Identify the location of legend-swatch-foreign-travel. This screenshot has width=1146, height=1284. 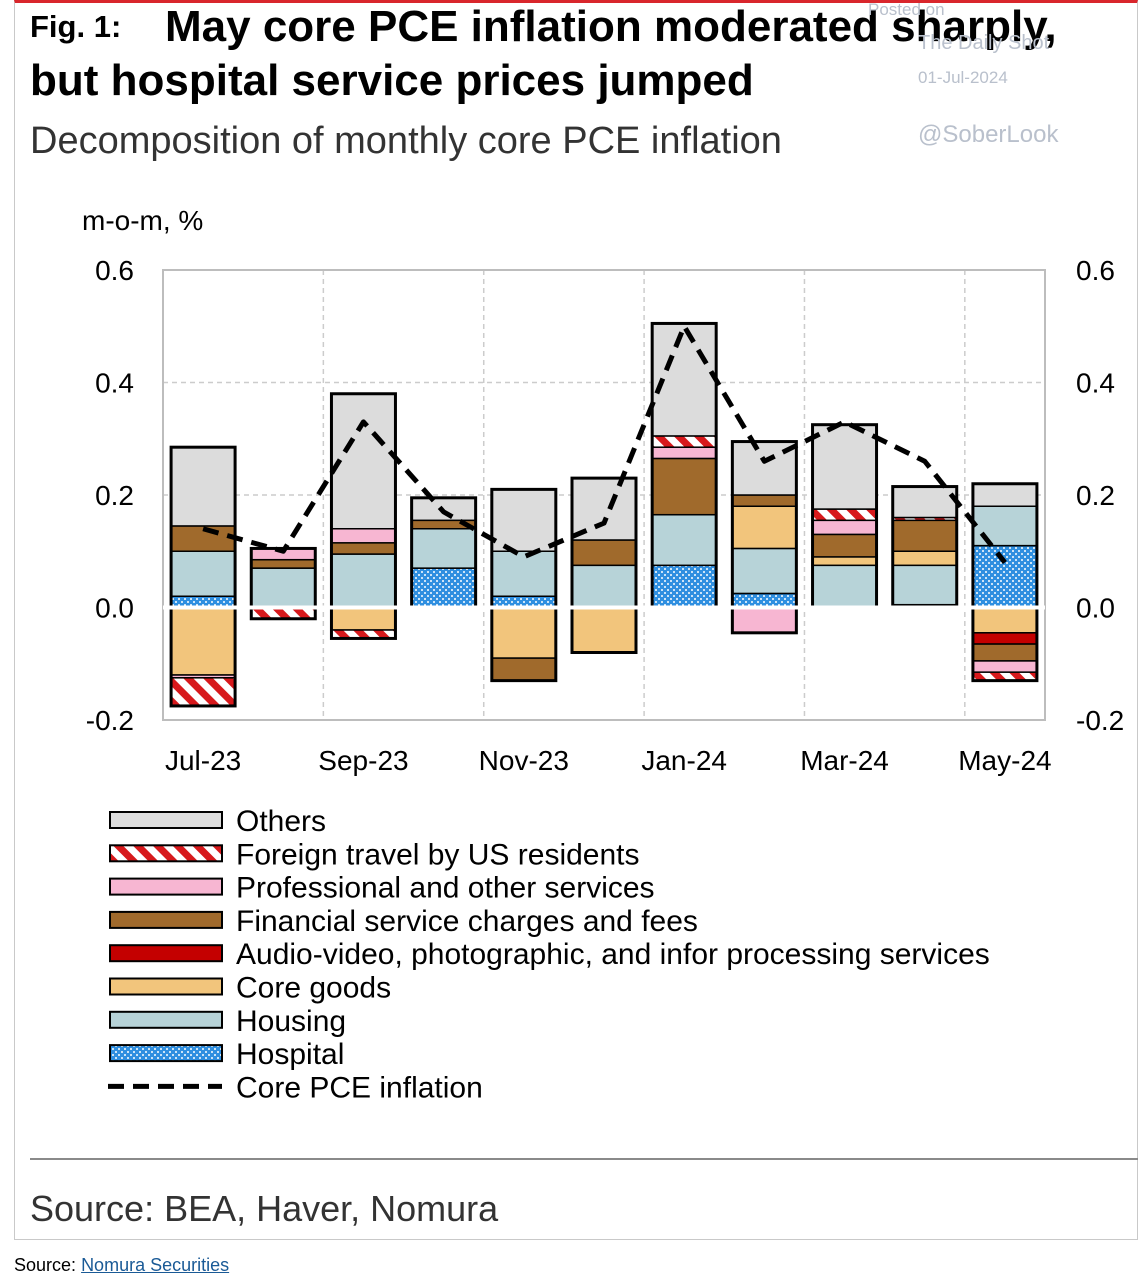
(166, 853).